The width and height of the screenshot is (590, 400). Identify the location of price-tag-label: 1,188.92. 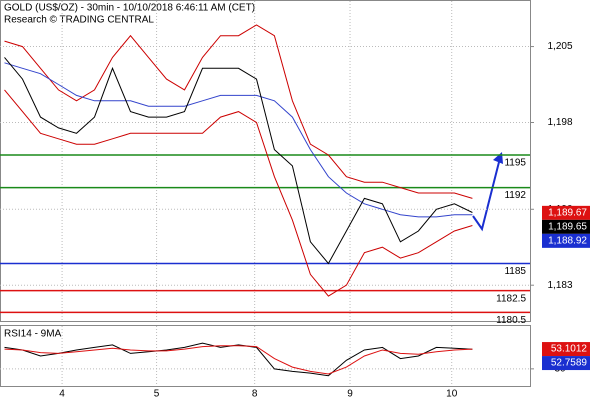
(567, 240).